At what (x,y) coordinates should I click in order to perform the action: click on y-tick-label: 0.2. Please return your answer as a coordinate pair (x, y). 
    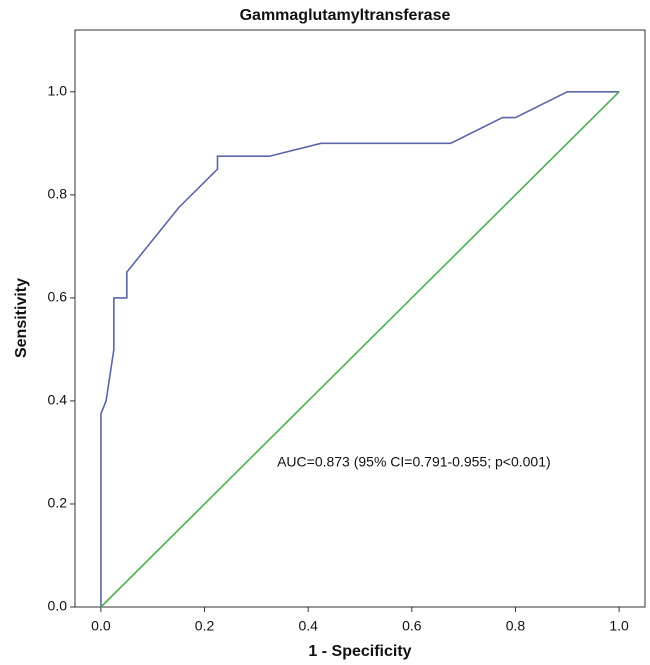
    Looking at the image, I should click on (58, 503).